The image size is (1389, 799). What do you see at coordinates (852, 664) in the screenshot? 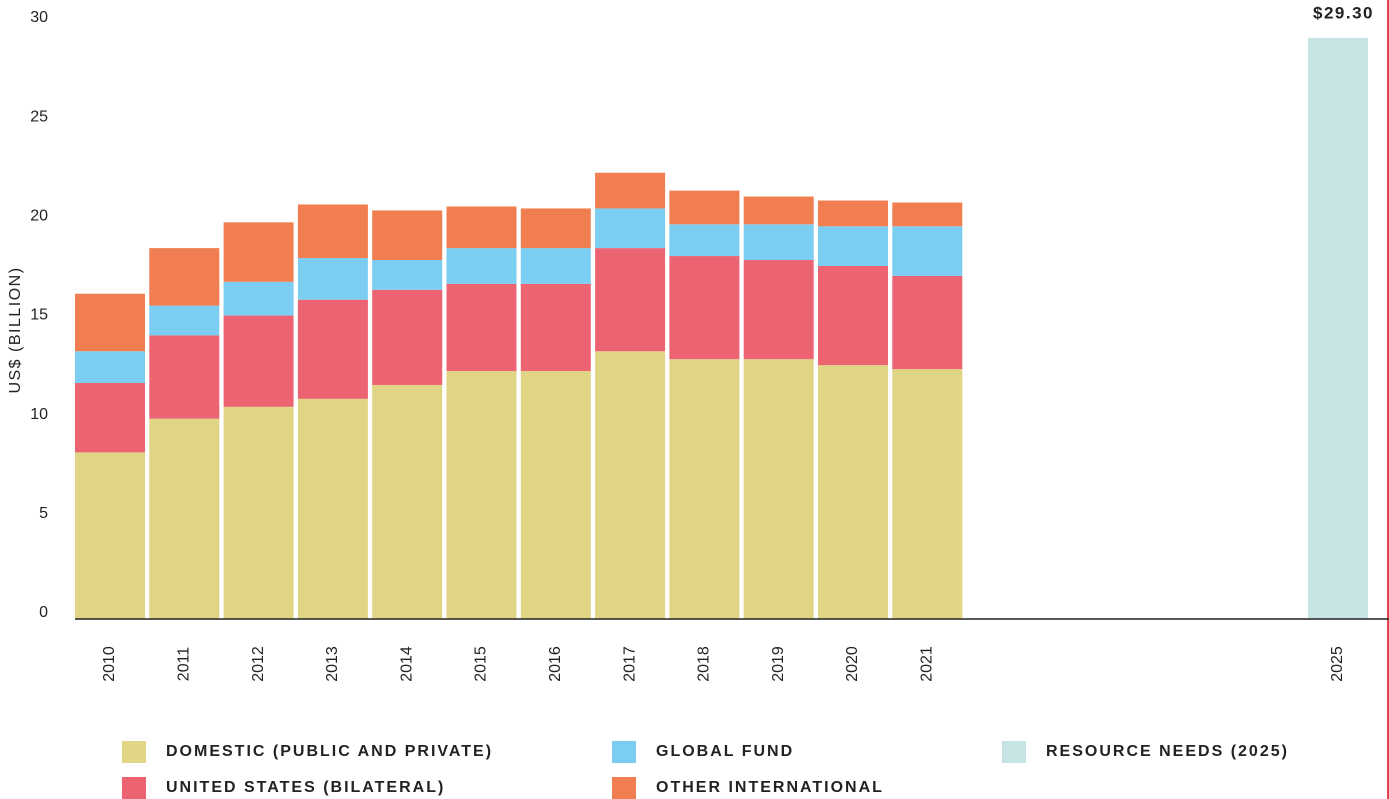
I see `x-tick-label: 2020` at bounding box center [852, 664].